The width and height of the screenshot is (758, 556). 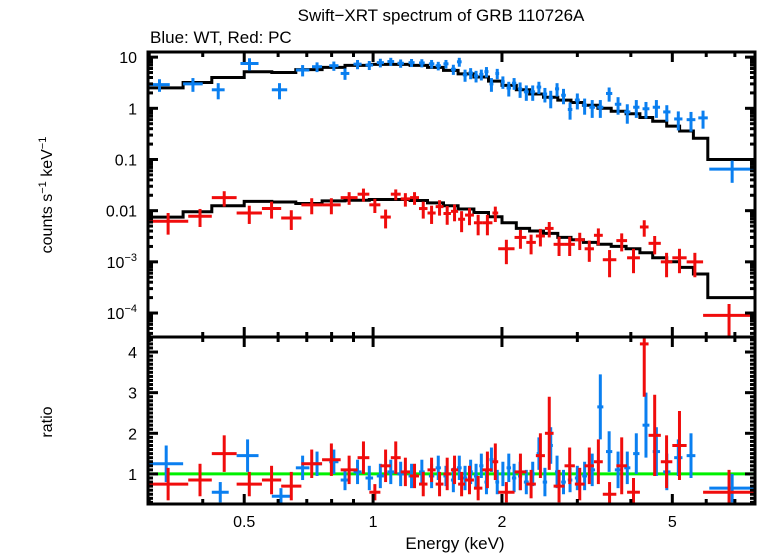 What do you see at coordinates (132, 353) in the screenshot?
I see `y-tick-label: 4` at bounding box center [132, 353].